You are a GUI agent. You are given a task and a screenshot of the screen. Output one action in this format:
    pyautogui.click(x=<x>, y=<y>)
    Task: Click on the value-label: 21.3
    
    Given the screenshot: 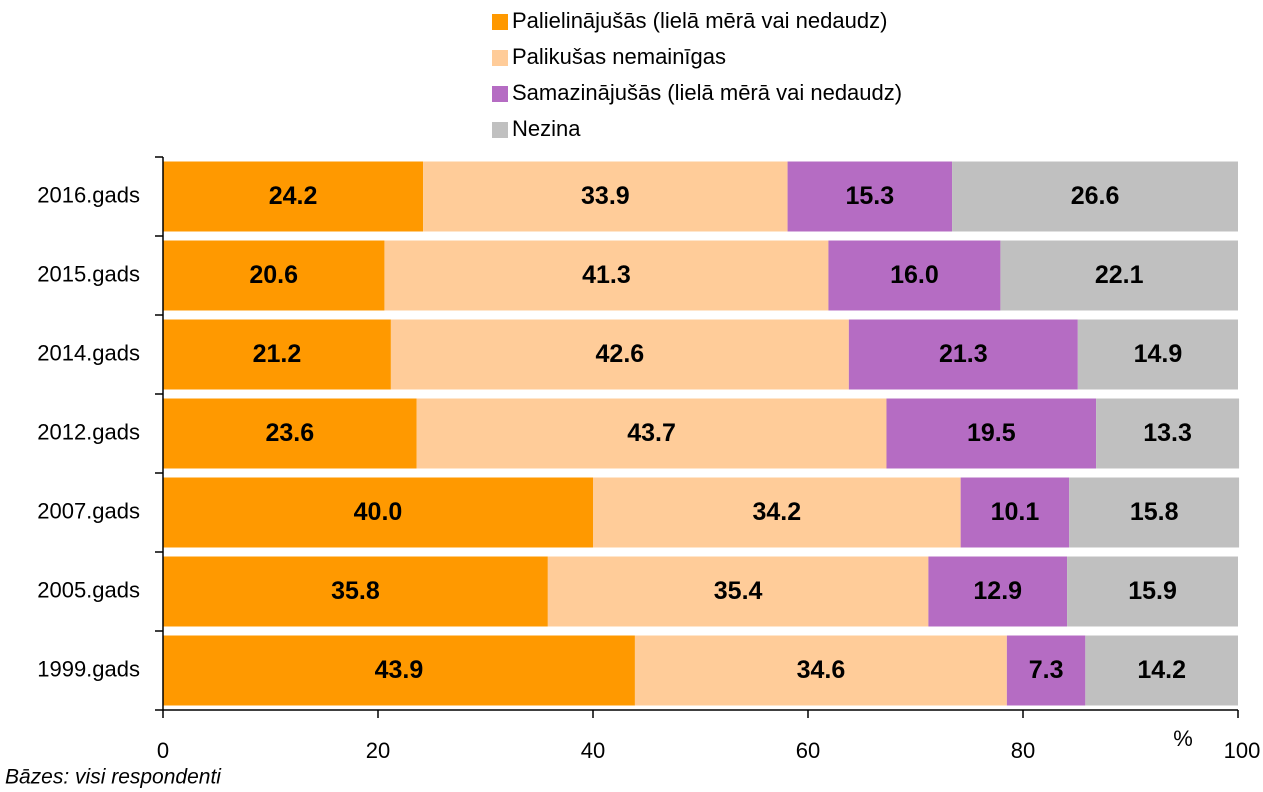 What is the action you would take?
    pyautogui.click(x=963, y=354)
    